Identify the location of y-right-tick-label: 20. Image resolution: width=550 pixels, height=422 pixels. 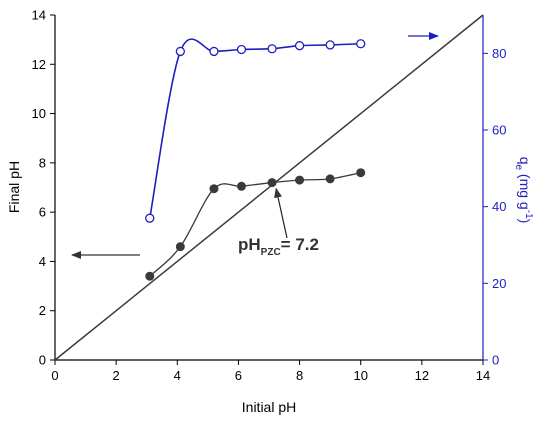
(499, 283).